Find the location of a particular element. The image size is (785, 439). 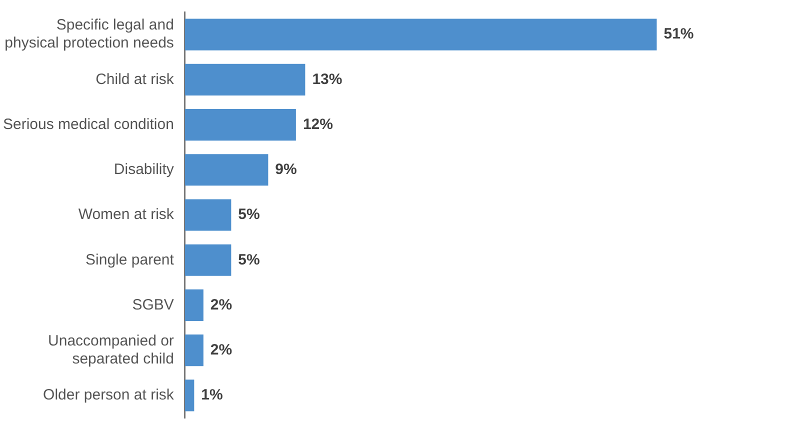

y-tick-label: Women at risk is located at coordinates (126, 215).